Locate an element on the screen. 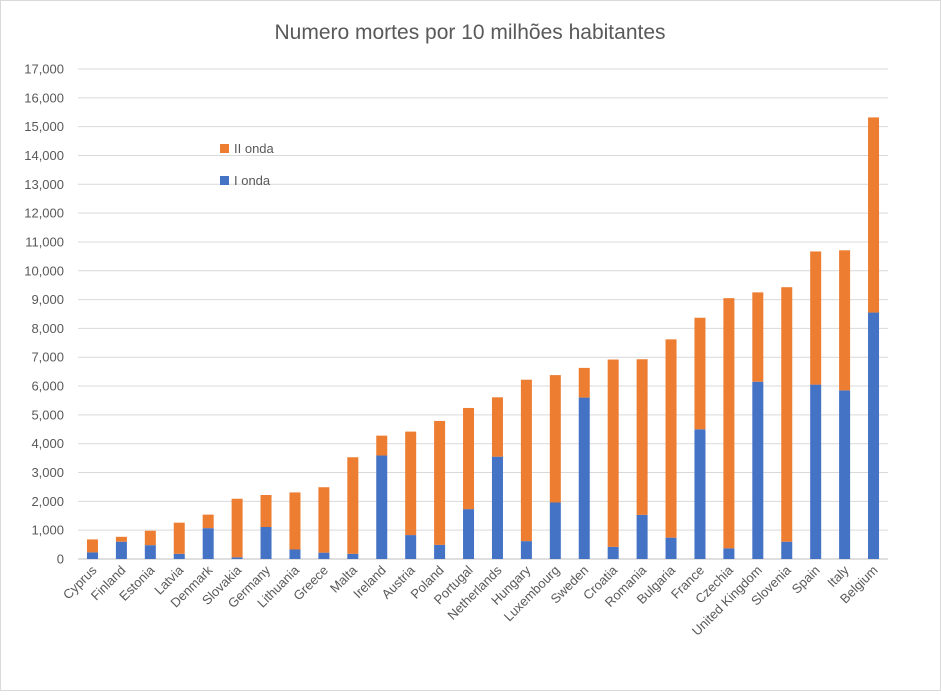 The image size is (941, 695). bar-ii-onda-malta is located at coordinates (353, 505).